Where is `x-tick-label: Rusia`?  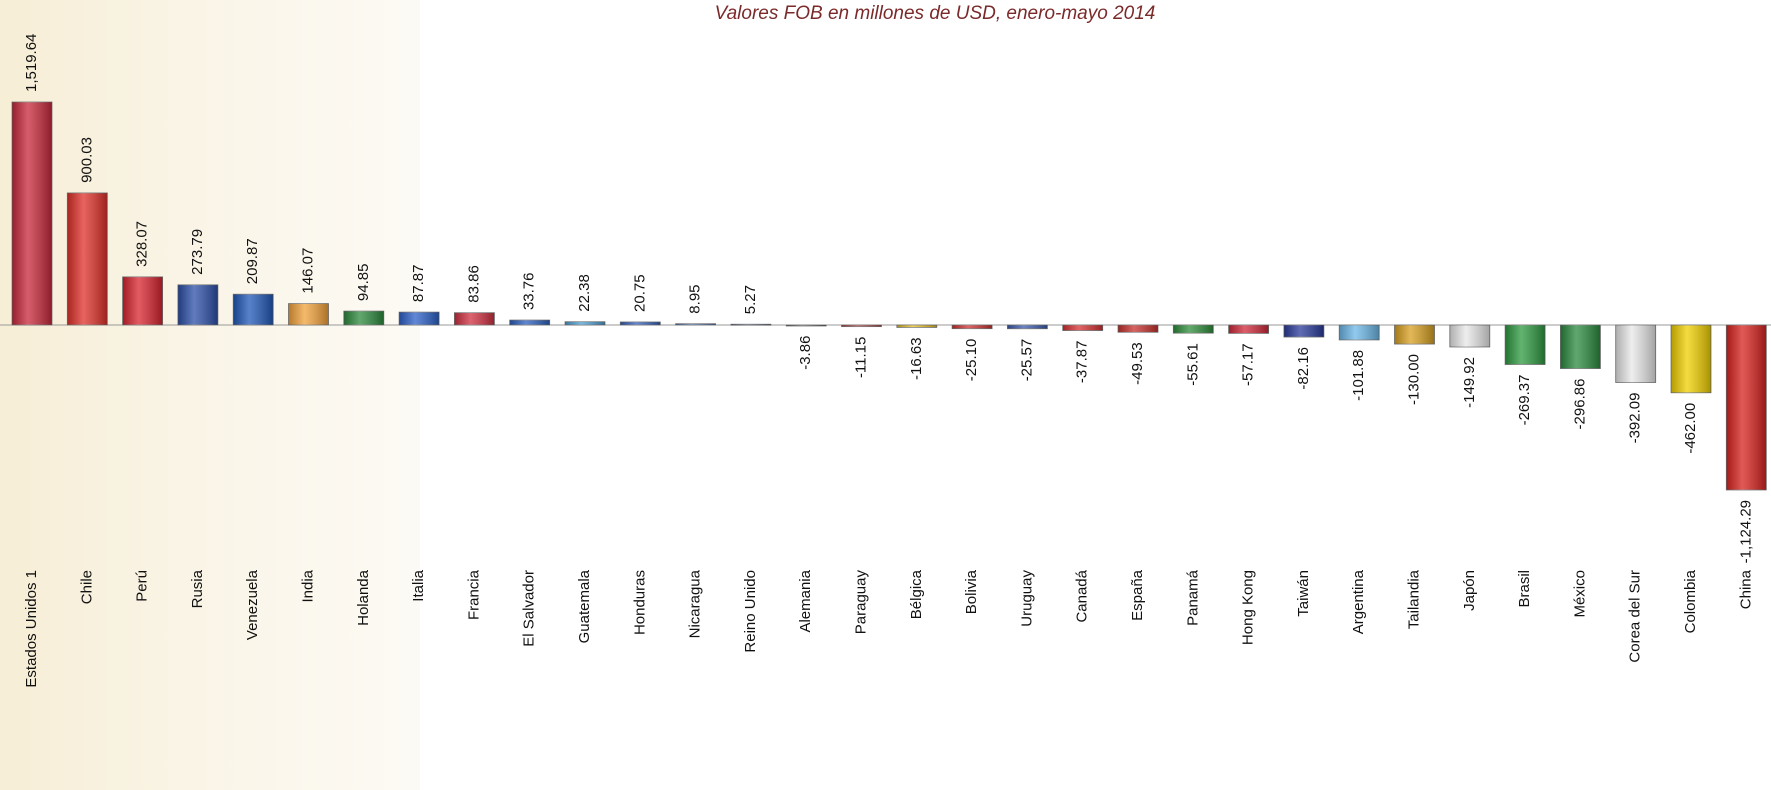 x-tick-label: Rusia is located at coordinates (197, 588).